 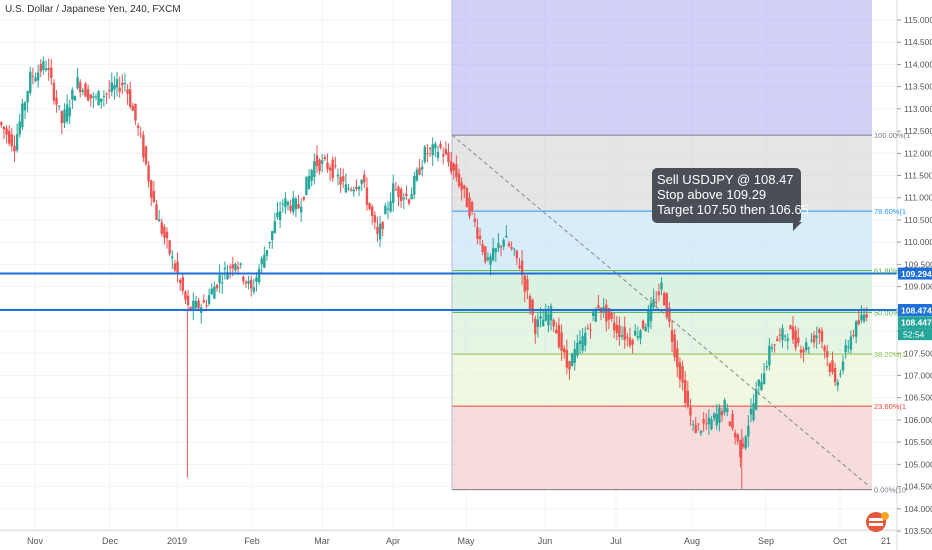 What do you see at coordinates (177, 541) in the screenshot?
I see `time-tick-label: 2019` at bounding box center [177, 541].